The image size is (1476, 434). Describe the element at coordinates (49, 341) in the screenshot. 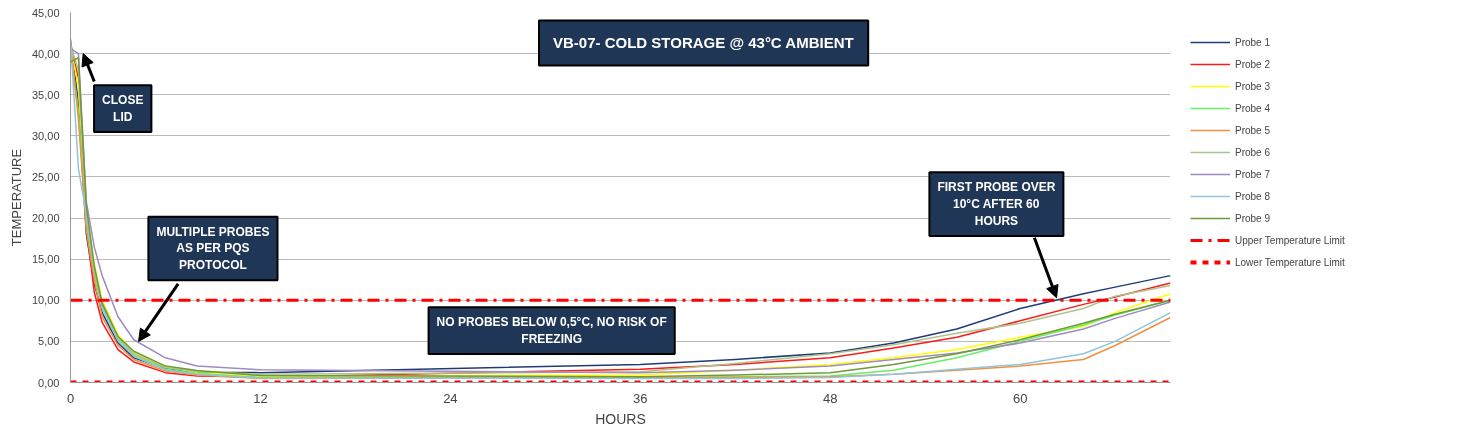

I see `y-tick-label: 5,00` at that location.